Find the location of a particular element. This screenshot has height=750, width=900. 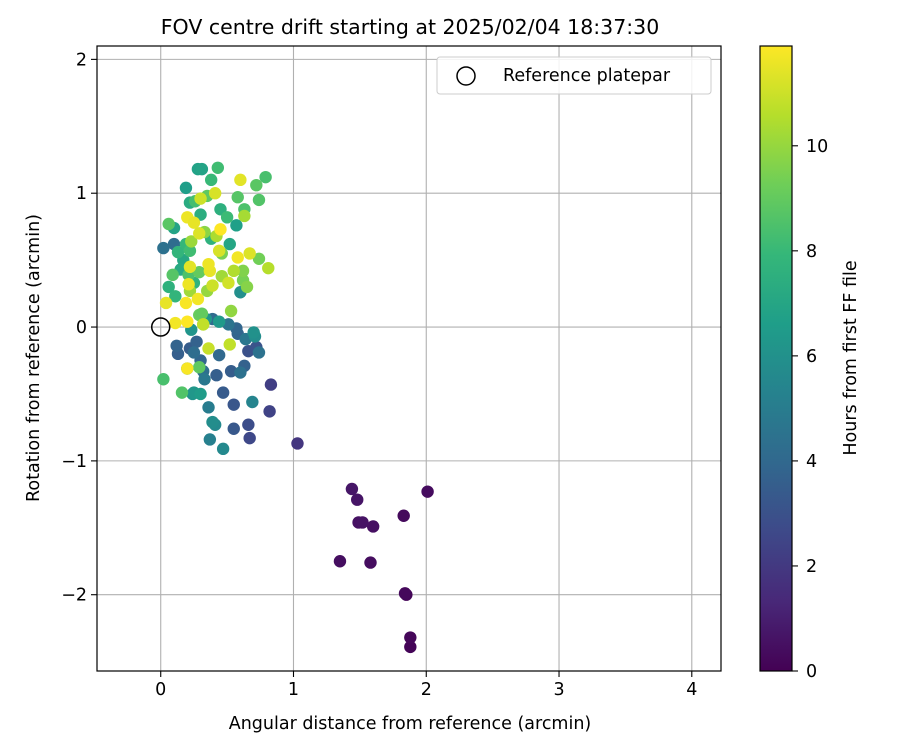

colorbar-ticks: 0 2 4 6 8 10 is located at coordinates (810, 409).